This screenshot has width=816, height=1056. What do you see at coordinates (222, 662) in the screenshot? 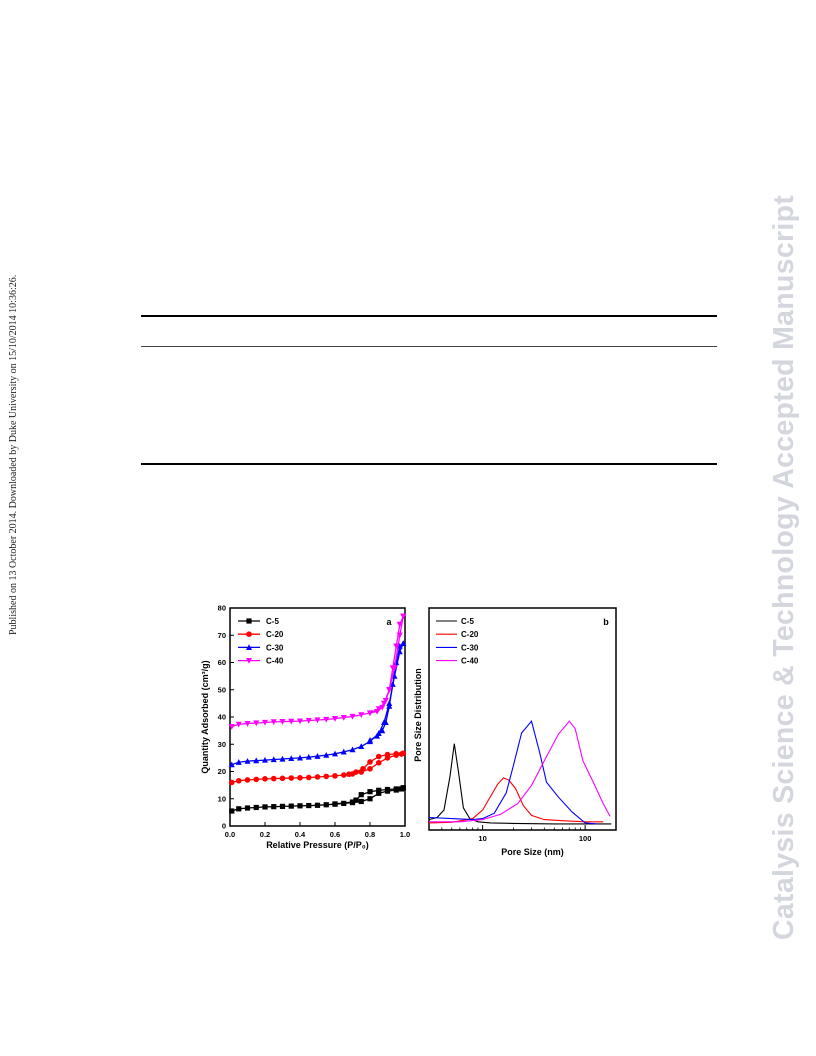
I see `panel-a-ytick-label: 60` at bounding box center [222, 662].